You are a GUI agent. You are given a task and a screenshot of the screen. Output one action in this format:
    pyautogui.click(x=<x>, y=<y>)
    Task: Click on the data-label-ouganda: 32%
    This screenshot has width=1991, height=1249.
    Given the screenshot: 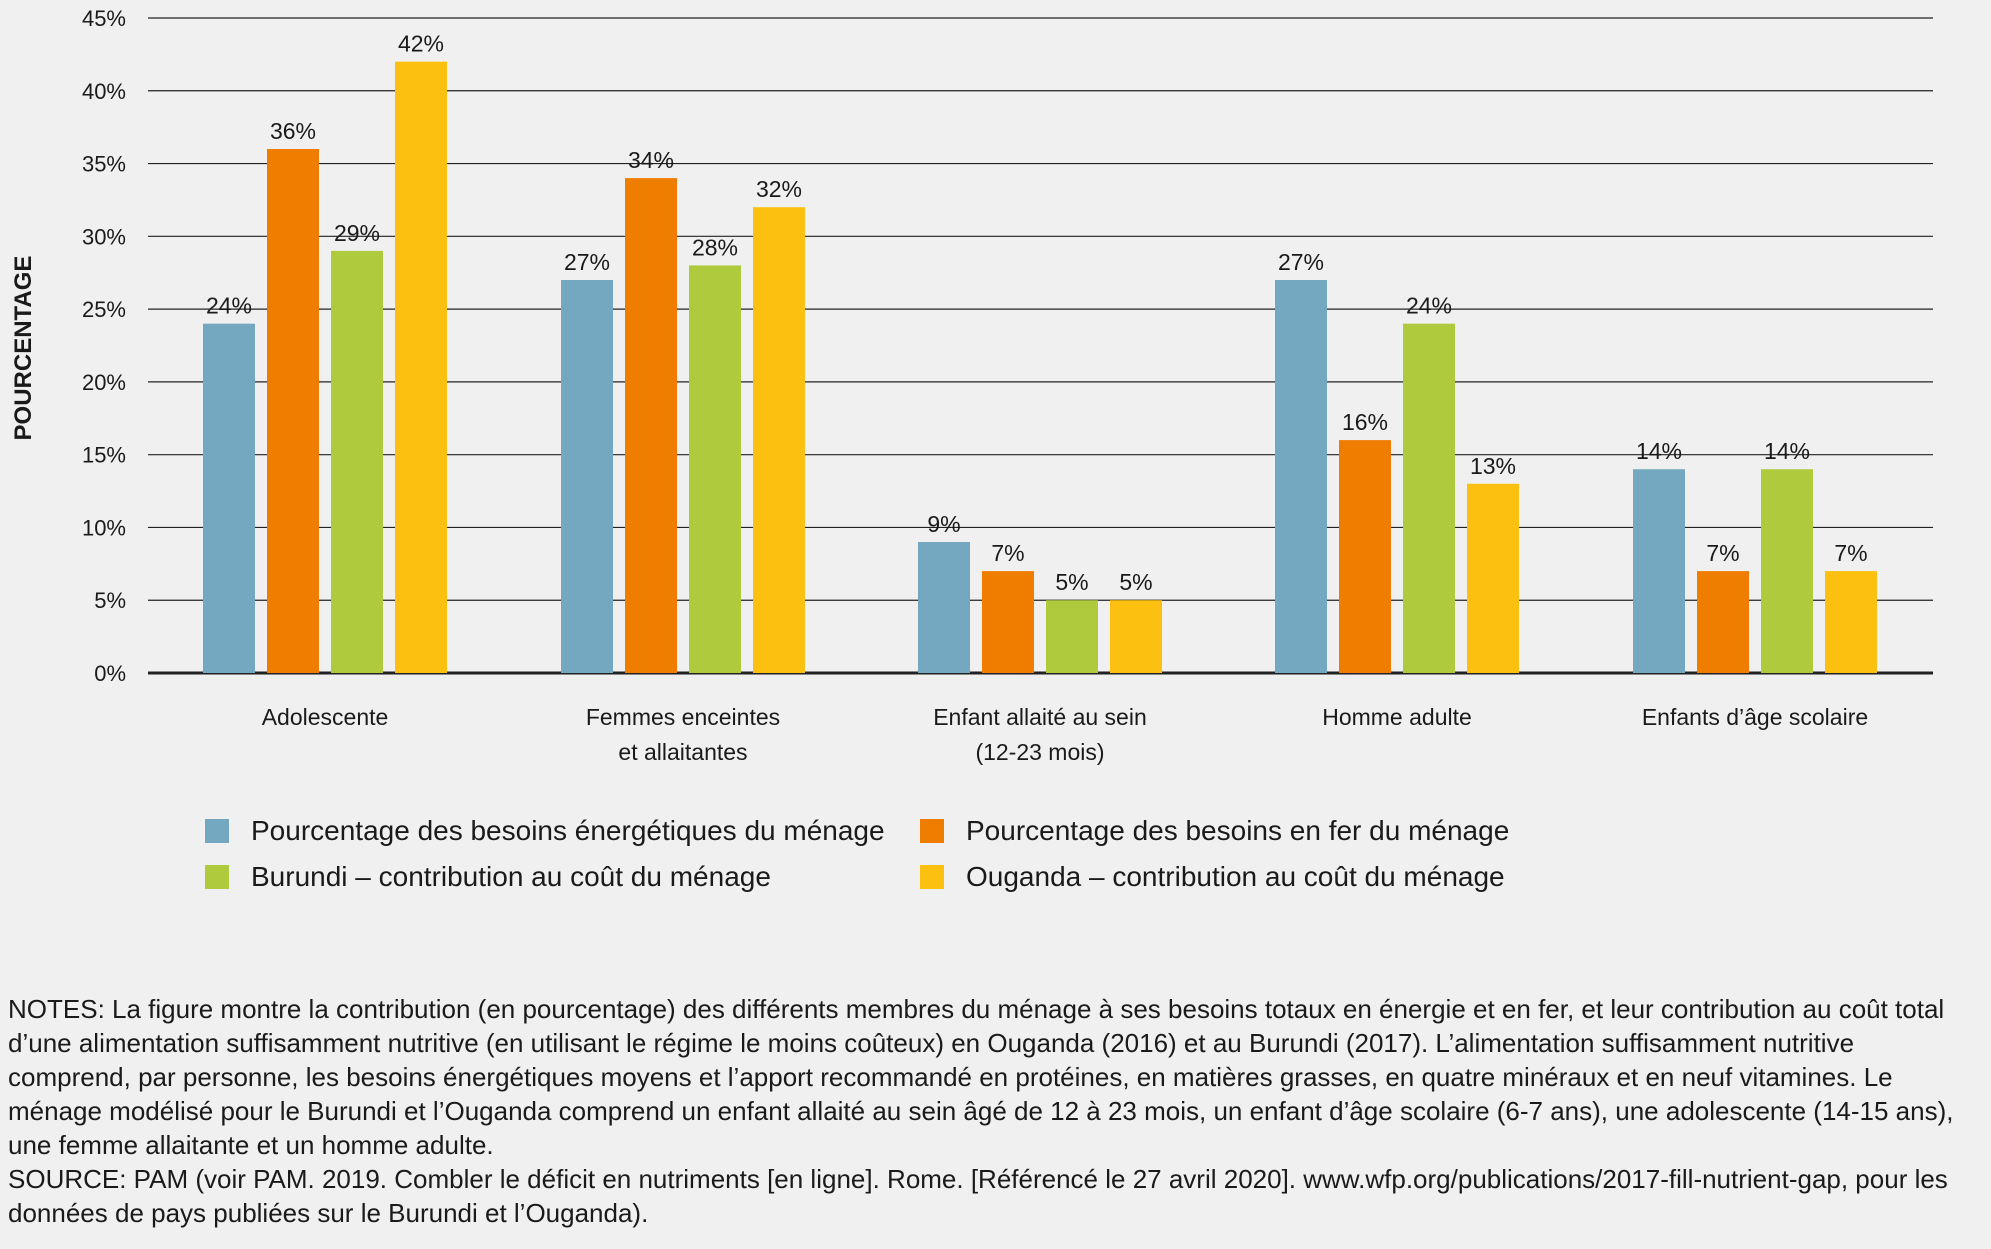 What is the action you would take?
    pyautogui.click(x=779, y=189)
    